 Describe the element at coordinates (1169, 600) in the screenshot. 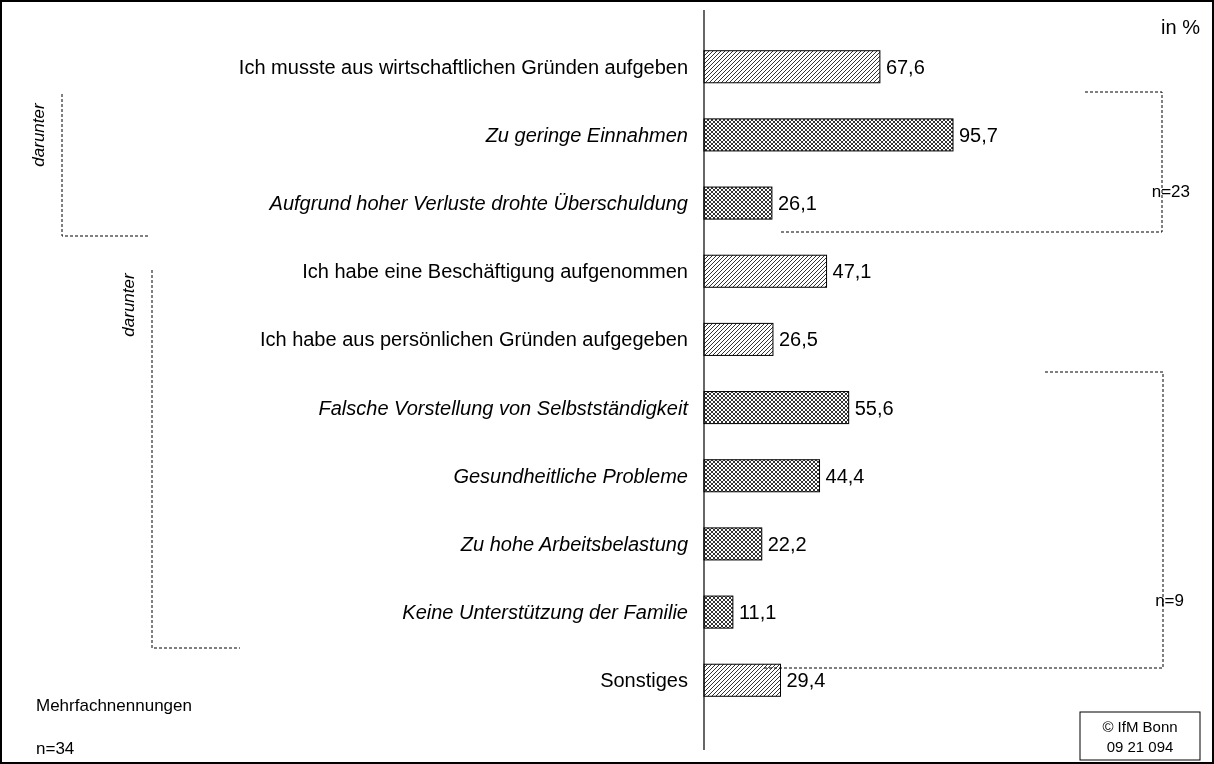

I see `text: n=9` at that location.